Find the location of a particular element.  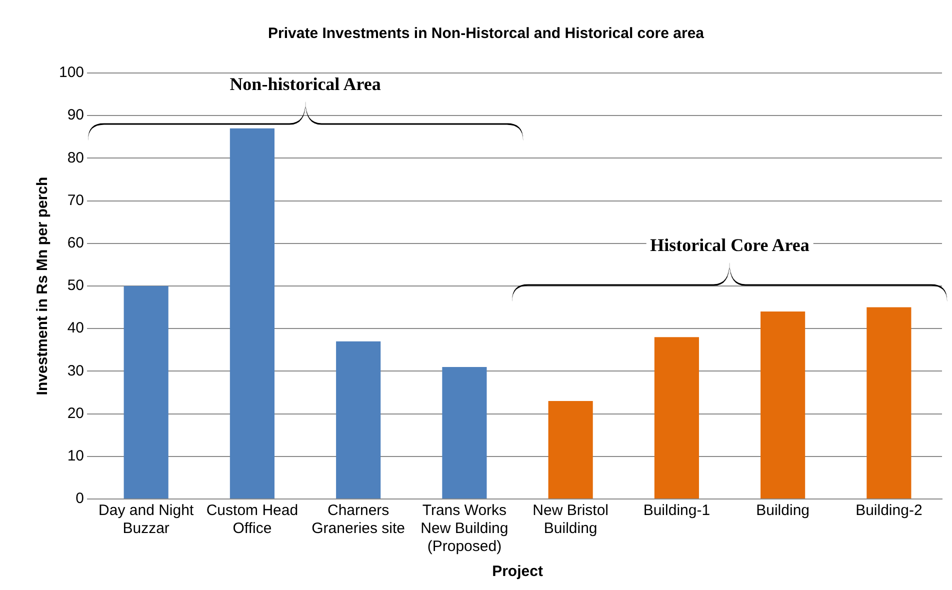

y-tick-label: 90 is located at coordinates (75, 115).